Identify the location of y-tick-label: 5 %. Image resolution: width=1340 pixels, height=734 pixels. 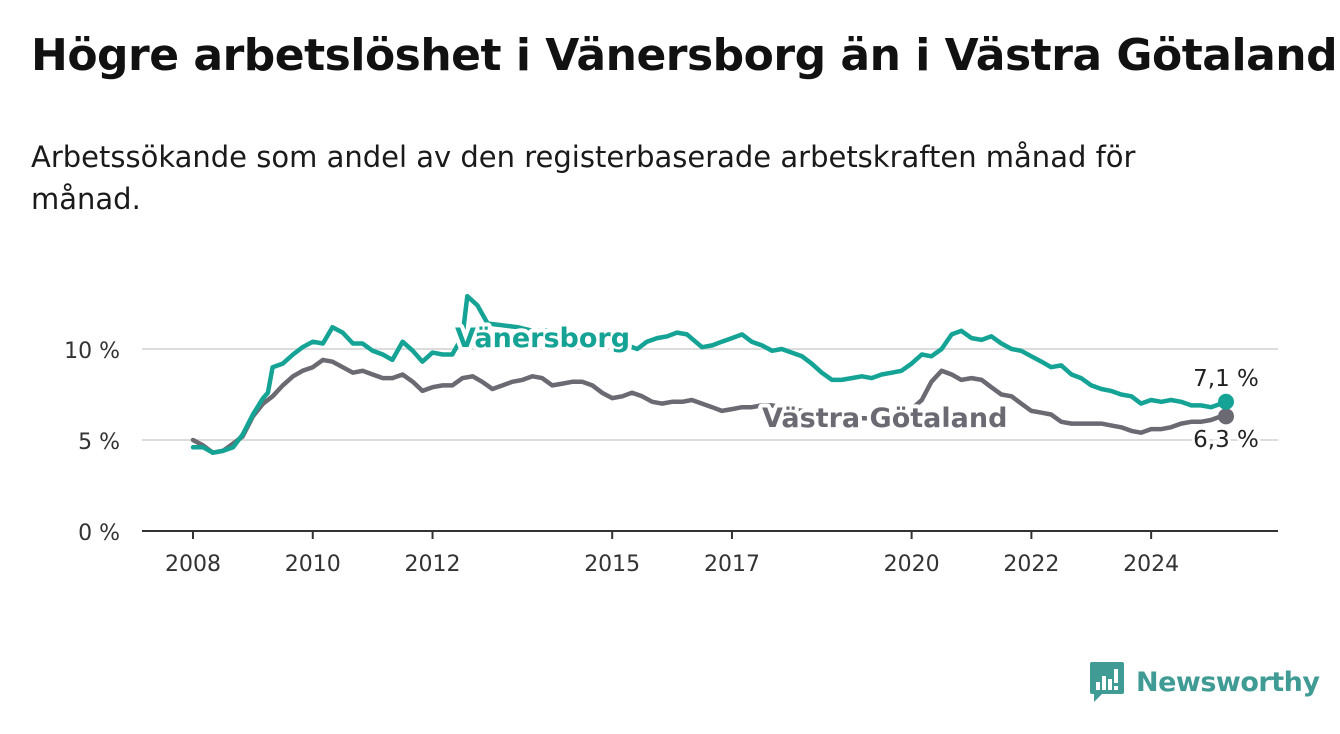
(99, 442).